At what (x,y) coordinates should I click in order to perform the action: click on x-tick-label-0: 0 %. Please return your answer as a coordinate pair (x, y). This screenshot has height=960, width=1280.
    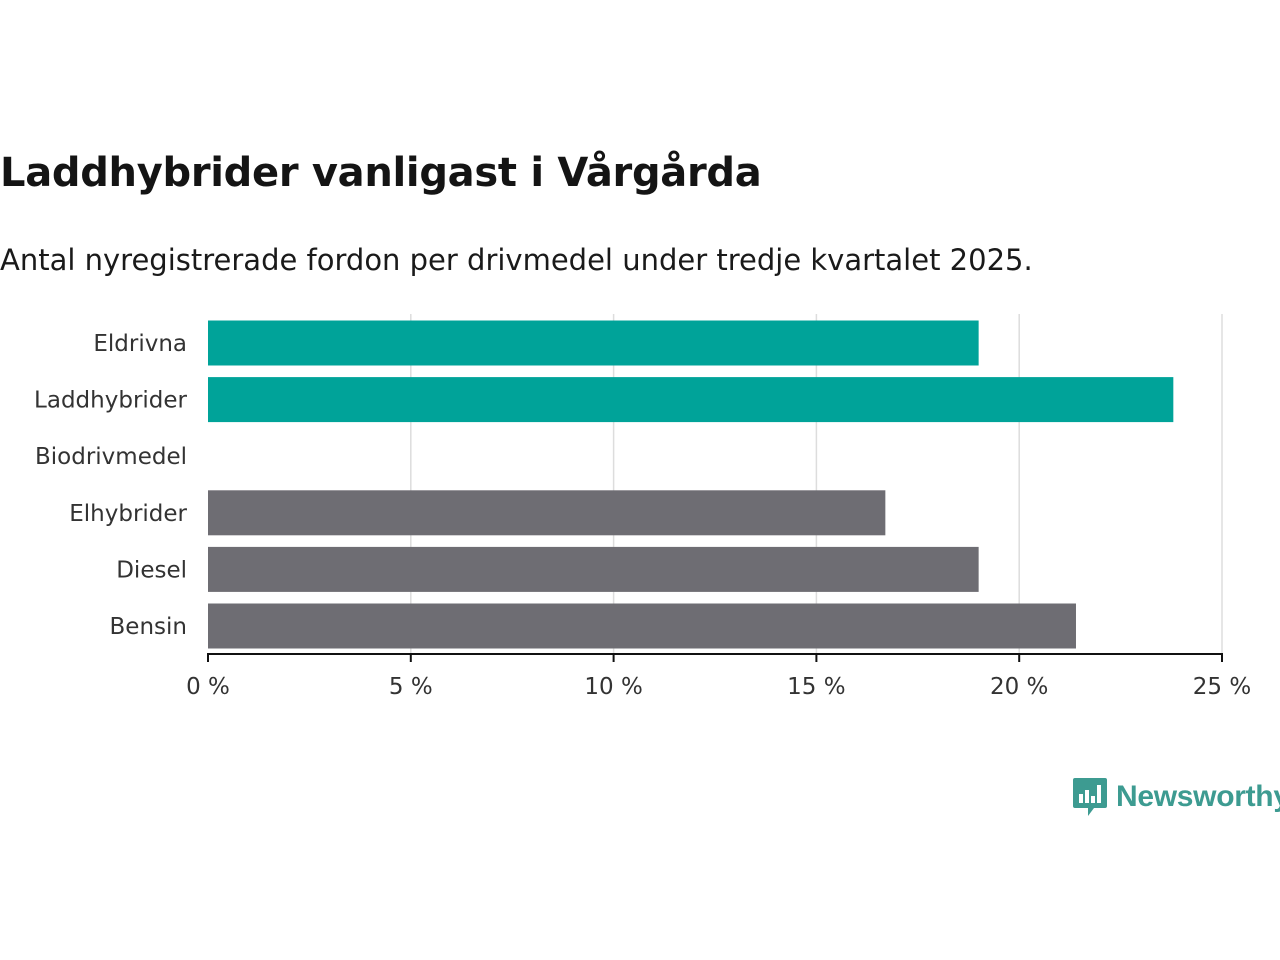
    Looking at the image, I should click on (208, 687).